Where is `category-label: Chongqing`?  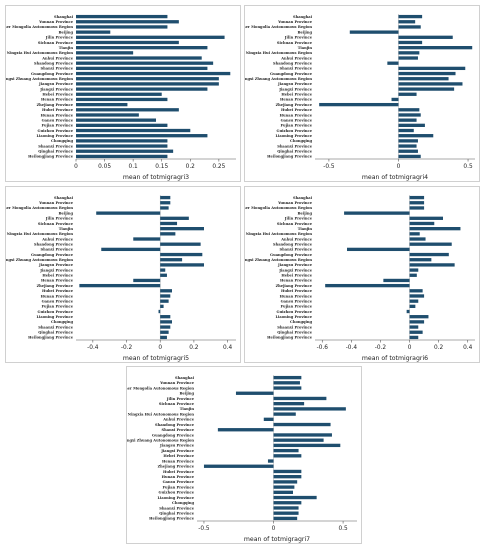 category-label: Chongqing is located at coordinates (301, 322).